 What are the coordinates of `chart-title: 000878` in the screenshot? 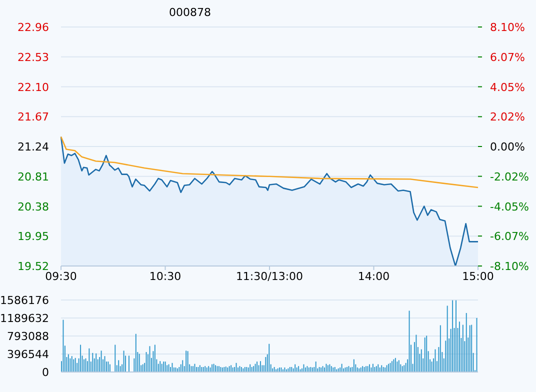 It's located at (190, 12).